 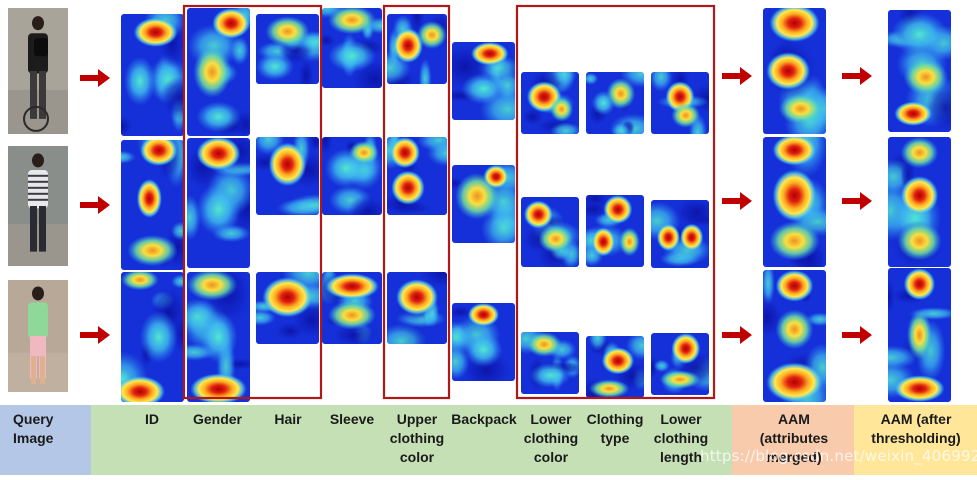 What do you see at coordinates (794, 202) in the screenshot?
I see `heatmap-merged-row2` at bounding box center [794, 202].